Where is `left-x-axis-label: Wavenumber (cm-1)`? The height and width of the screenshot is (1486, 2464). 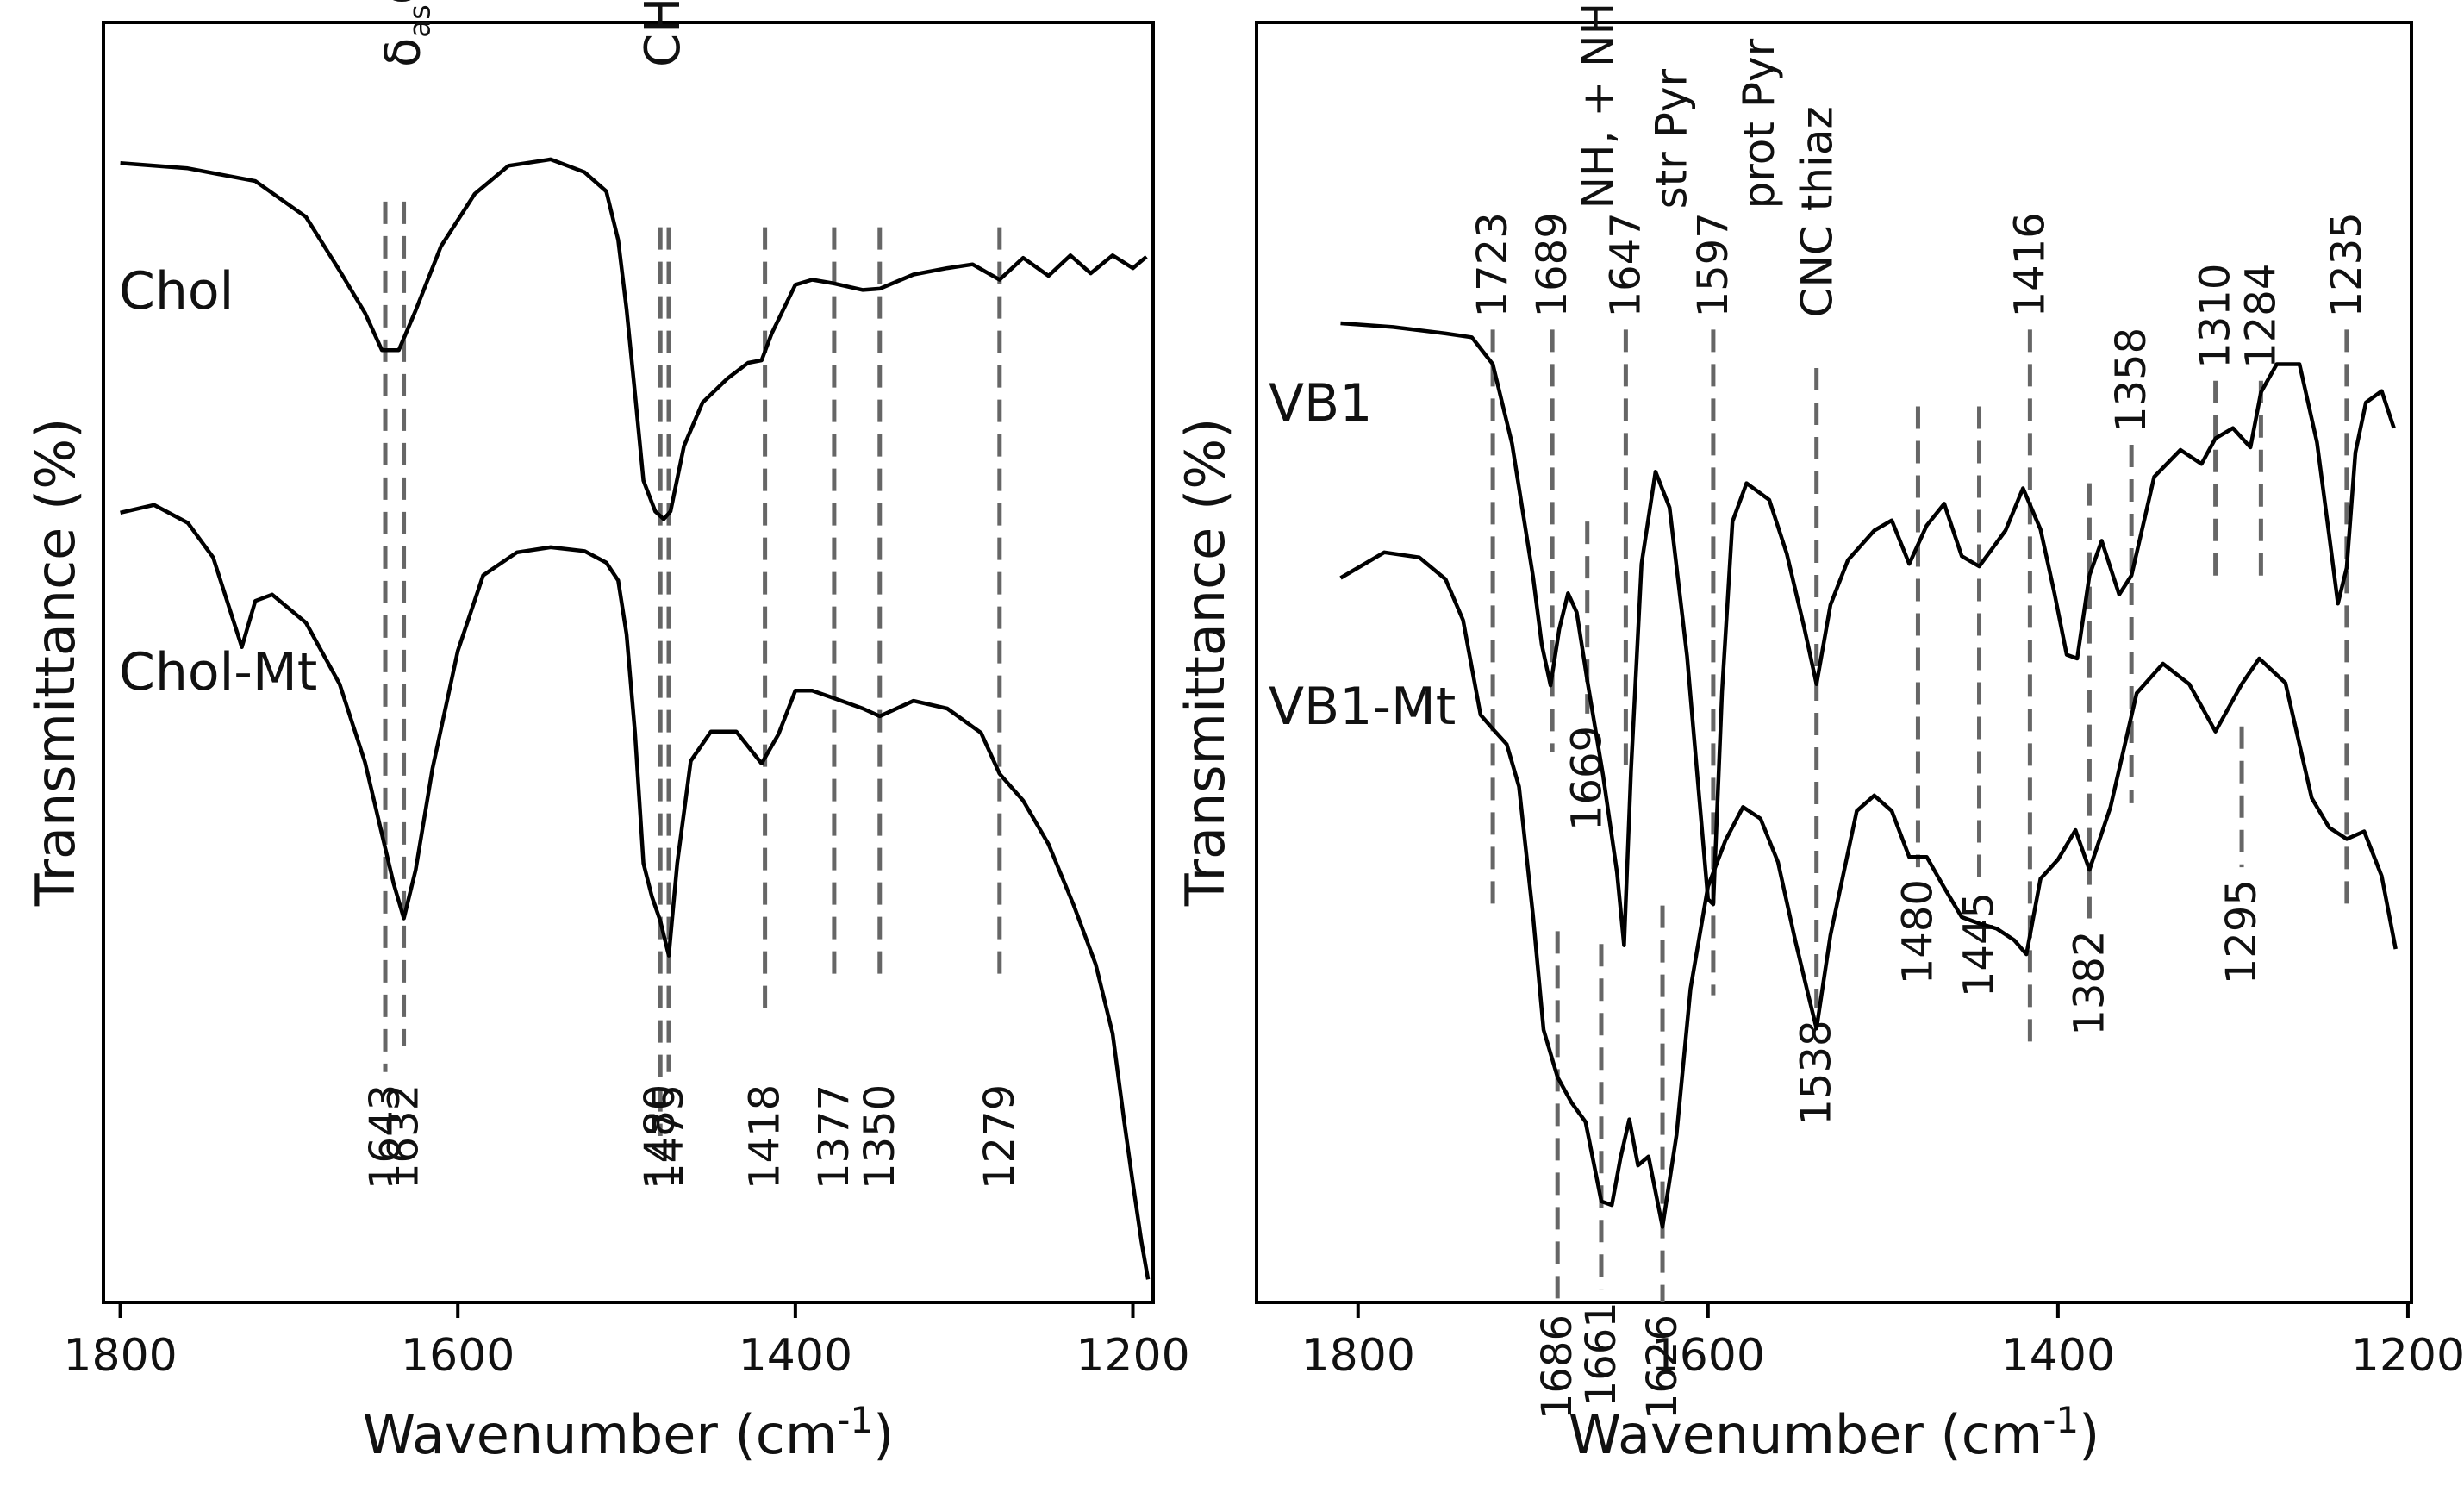
left-x-axis-label: Wavenumber (cm-1) is located at coordinates (629, 1432).